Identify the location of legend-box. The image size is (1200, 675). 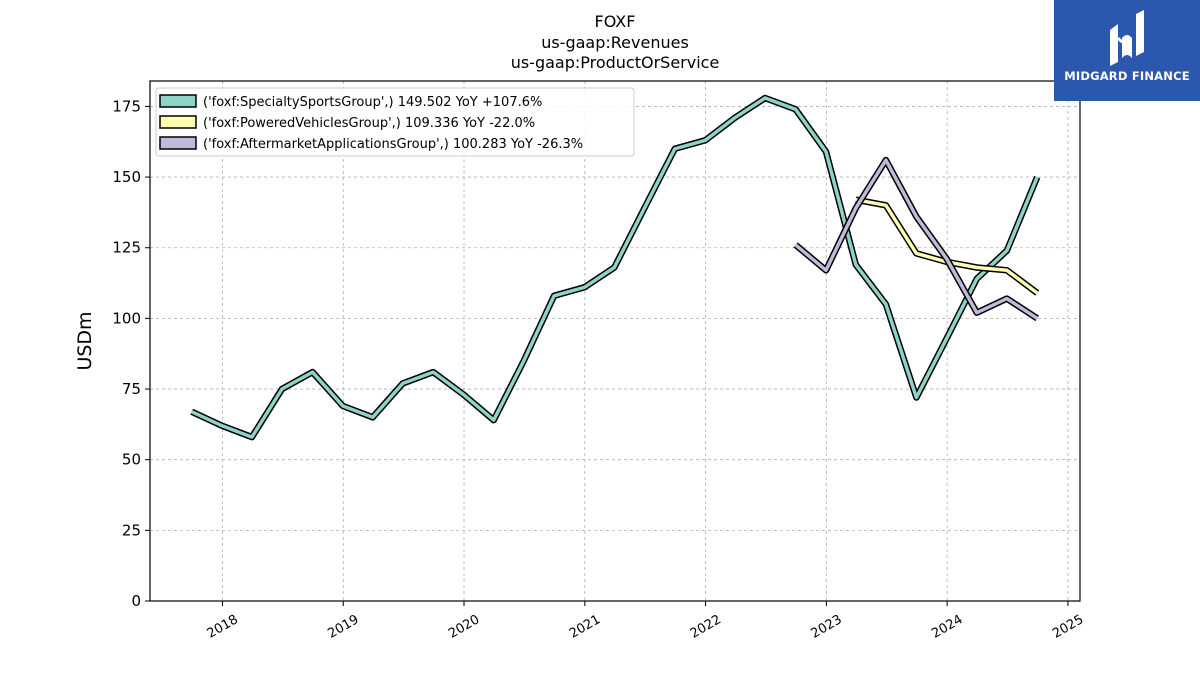
(395, 122).